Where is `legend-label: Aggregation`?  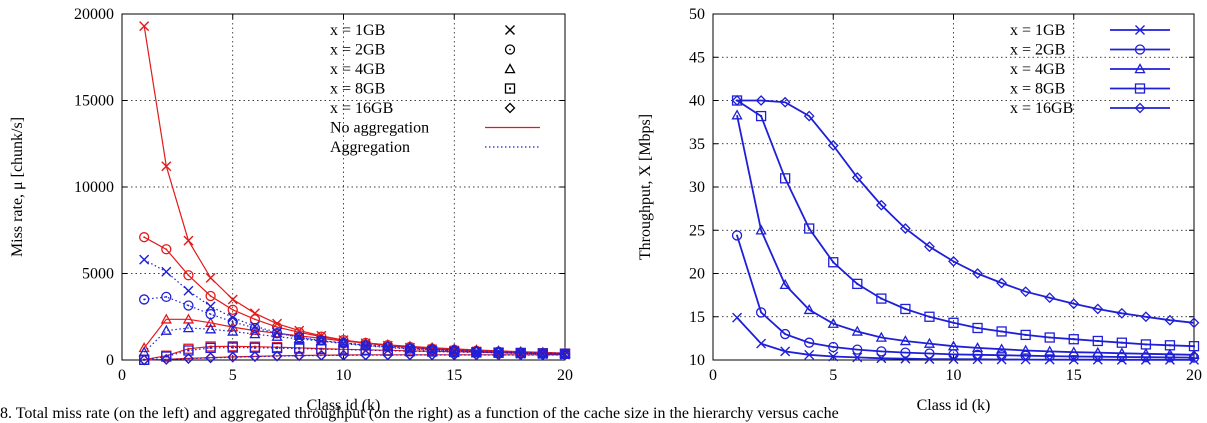 legend-label: Aggregation is located at coordinates (370, 147).